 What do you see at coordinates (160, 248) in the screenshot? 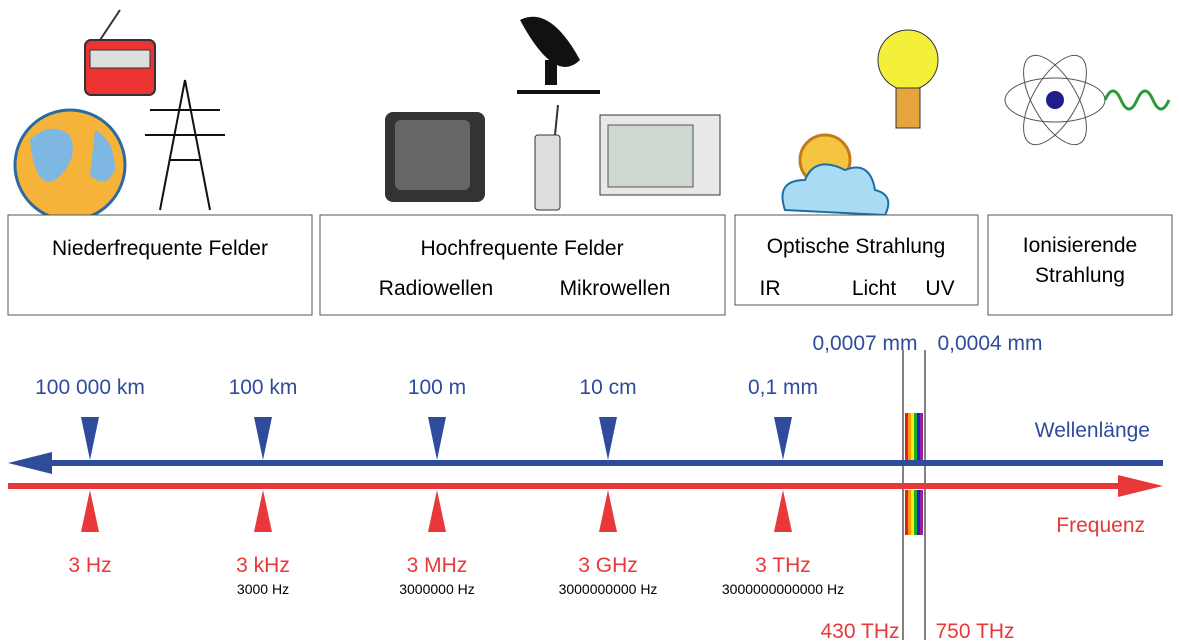
I see `box-title: Niederfrequente Felder` at bounding box center [160, 248].